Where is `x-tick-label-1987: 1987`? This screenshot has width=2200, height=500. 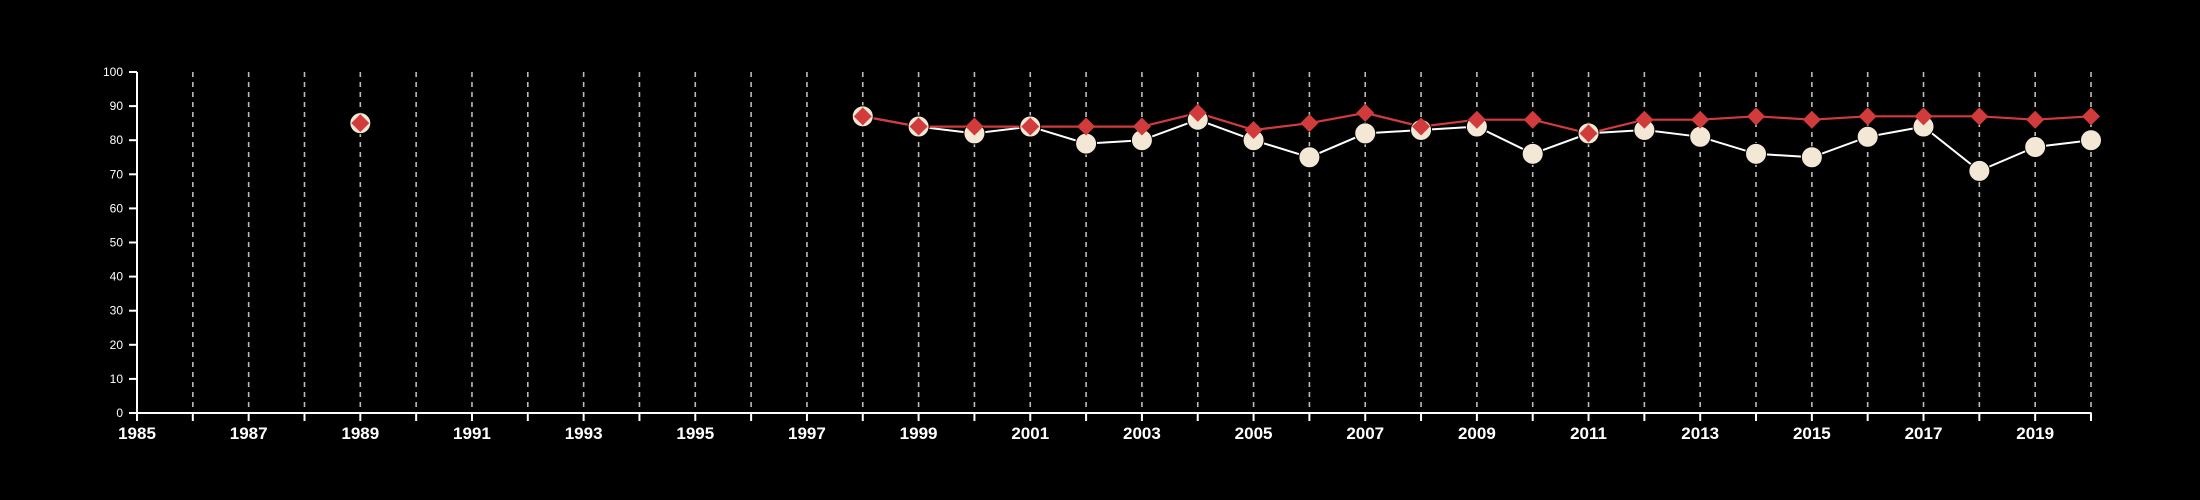 x-tick-label-1987: 1987 is located at coordinates (249, 433).